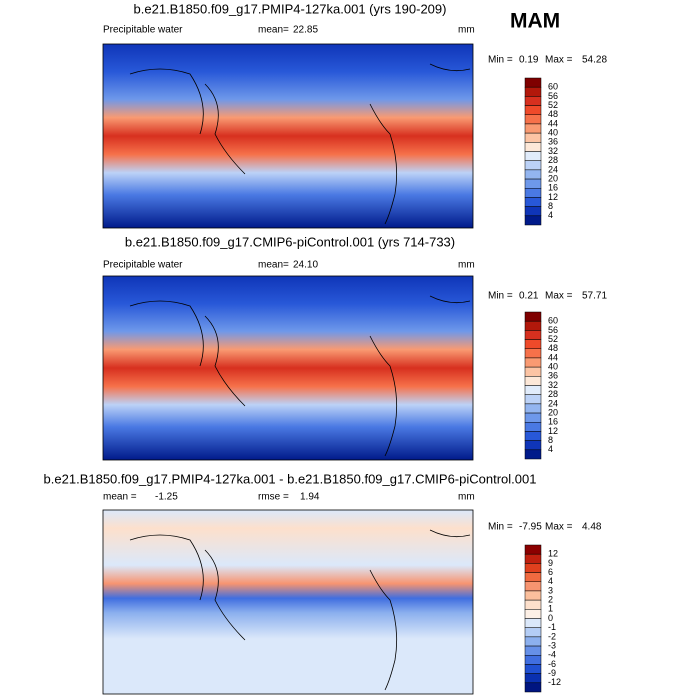  I want to click on stat-label: mean=, so click(273, 30).